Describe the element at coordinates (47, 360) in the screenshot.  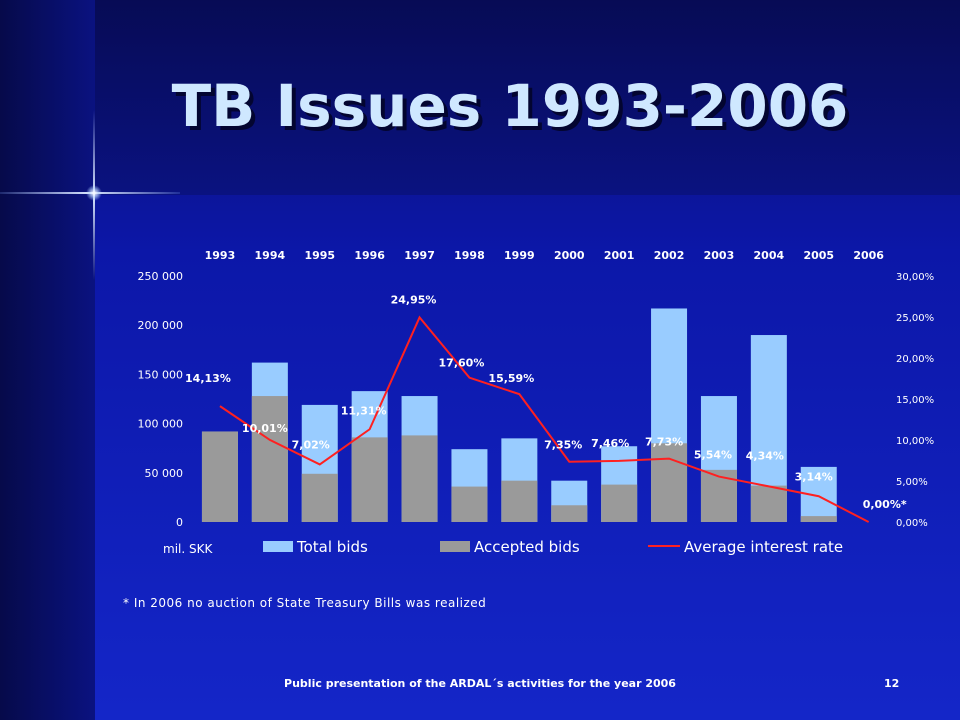
I see `left-band` at that location.